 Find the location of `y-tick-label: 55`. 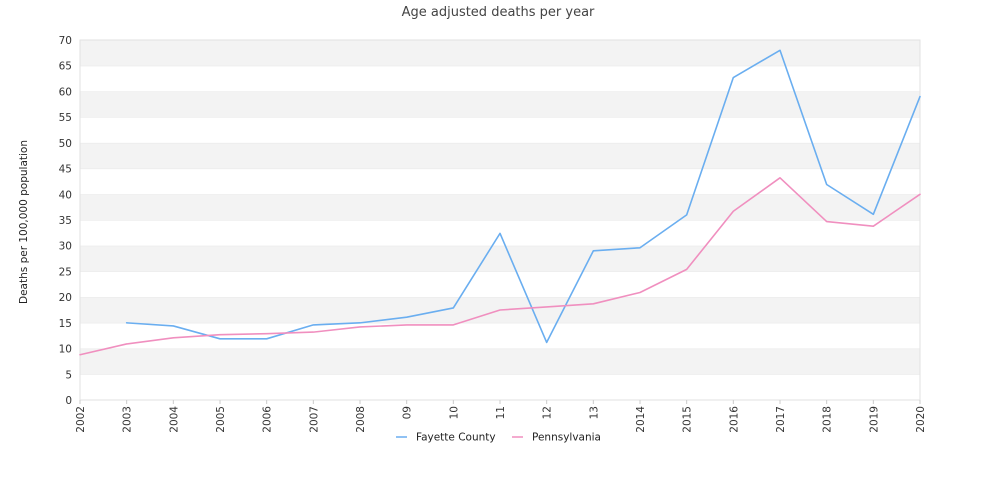

y-tick-label: 55 is located at coordinates (65, 118).